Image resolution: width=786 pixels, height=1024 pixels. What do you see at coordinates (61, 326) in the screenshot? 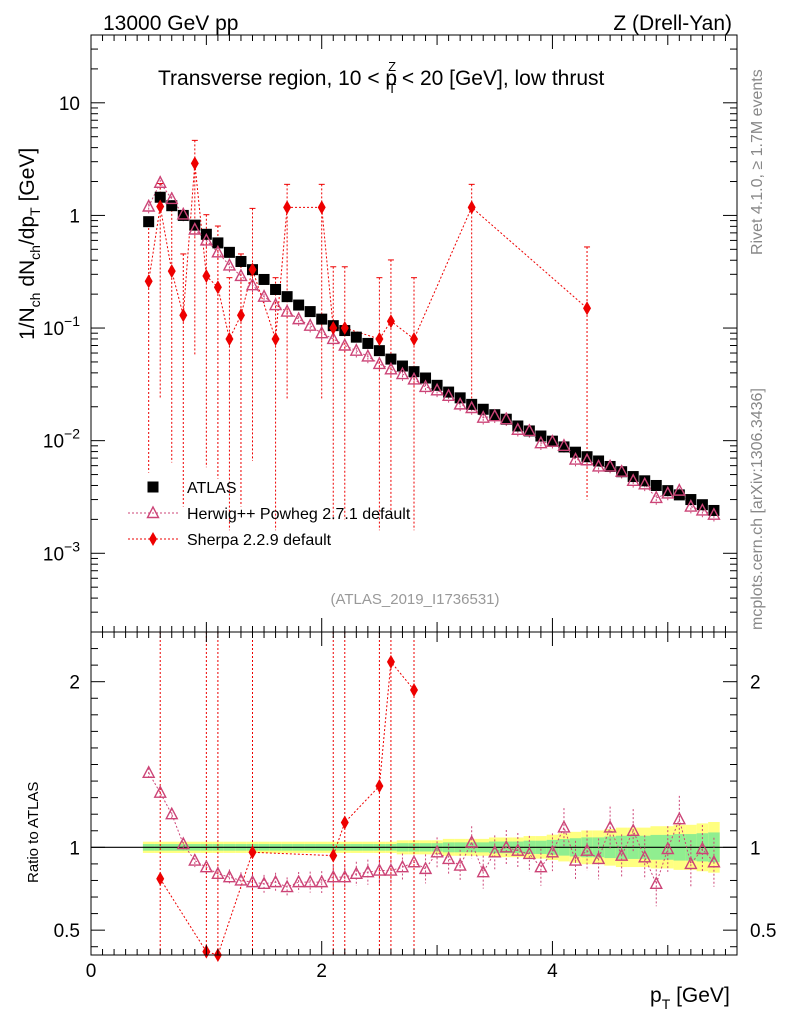
I see `y-tick-label: 10⁻¹` at bounding box center [61, 326].